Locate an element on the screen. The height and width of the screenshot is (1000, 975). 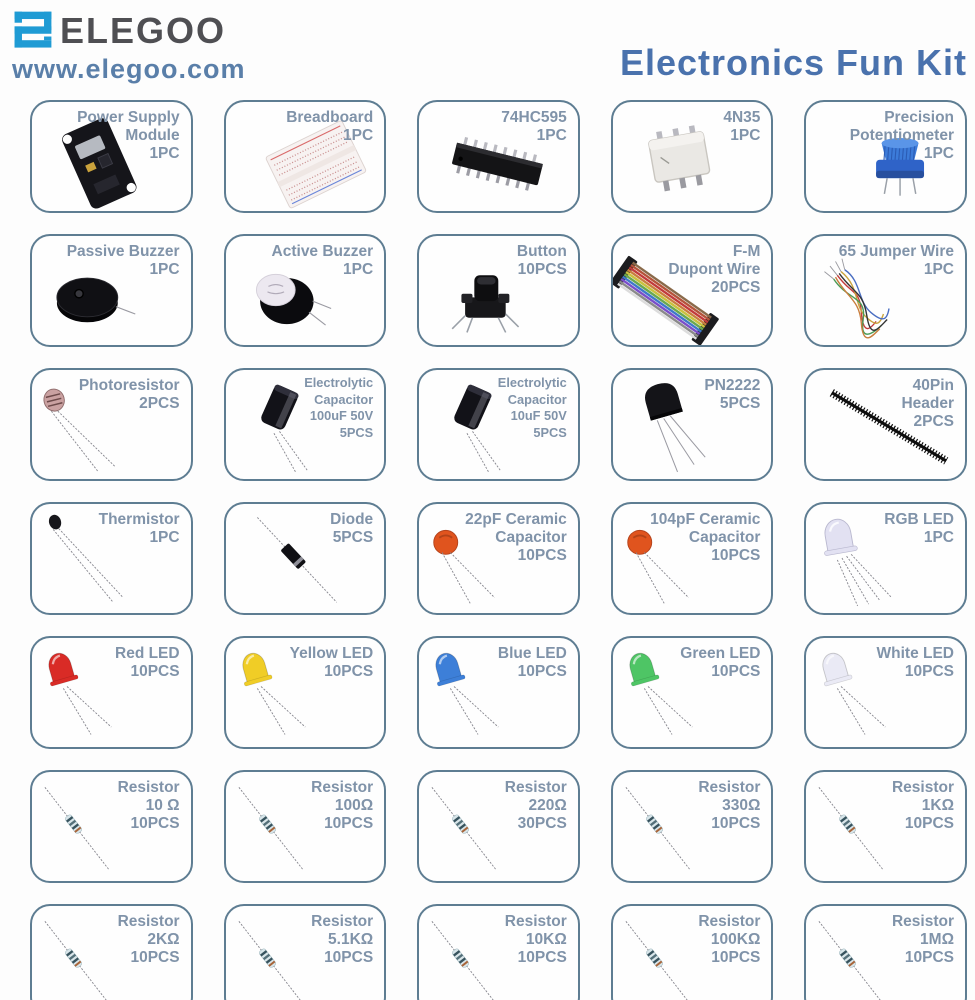
kit-item-card: 104pF Ceramic Capacitor 10PCS is located at coordinates (692, 558).